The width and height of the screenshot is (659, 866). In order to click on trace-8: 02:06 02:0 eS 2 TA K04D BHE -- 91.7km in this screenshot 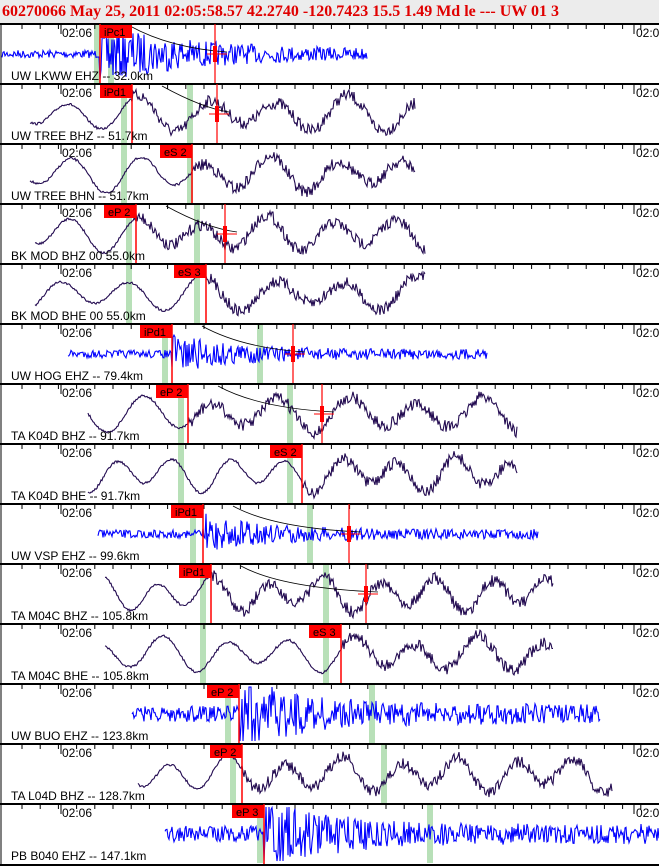, I will do `click(329, 473)`.